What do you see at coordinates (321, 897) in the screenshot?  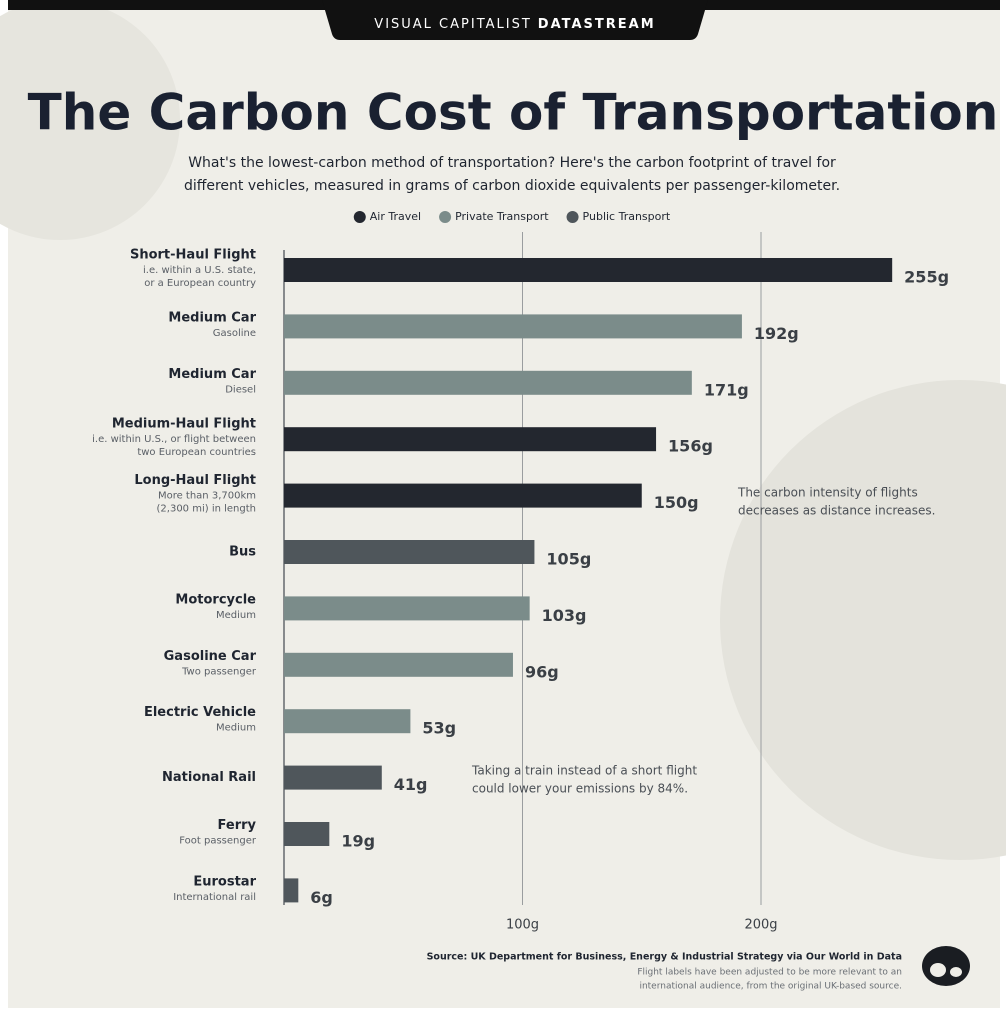 I see `value-label: 6g` at bounding box center [321, 897].